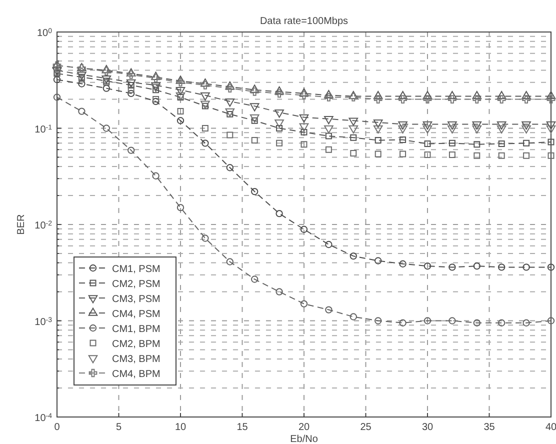 This screenshot has width=556, height=444. What do you see at coordinates (44, 33) in the screenshot?
I see `y-tick-label: 10$^{0}$` at bounding box center [44, 33].